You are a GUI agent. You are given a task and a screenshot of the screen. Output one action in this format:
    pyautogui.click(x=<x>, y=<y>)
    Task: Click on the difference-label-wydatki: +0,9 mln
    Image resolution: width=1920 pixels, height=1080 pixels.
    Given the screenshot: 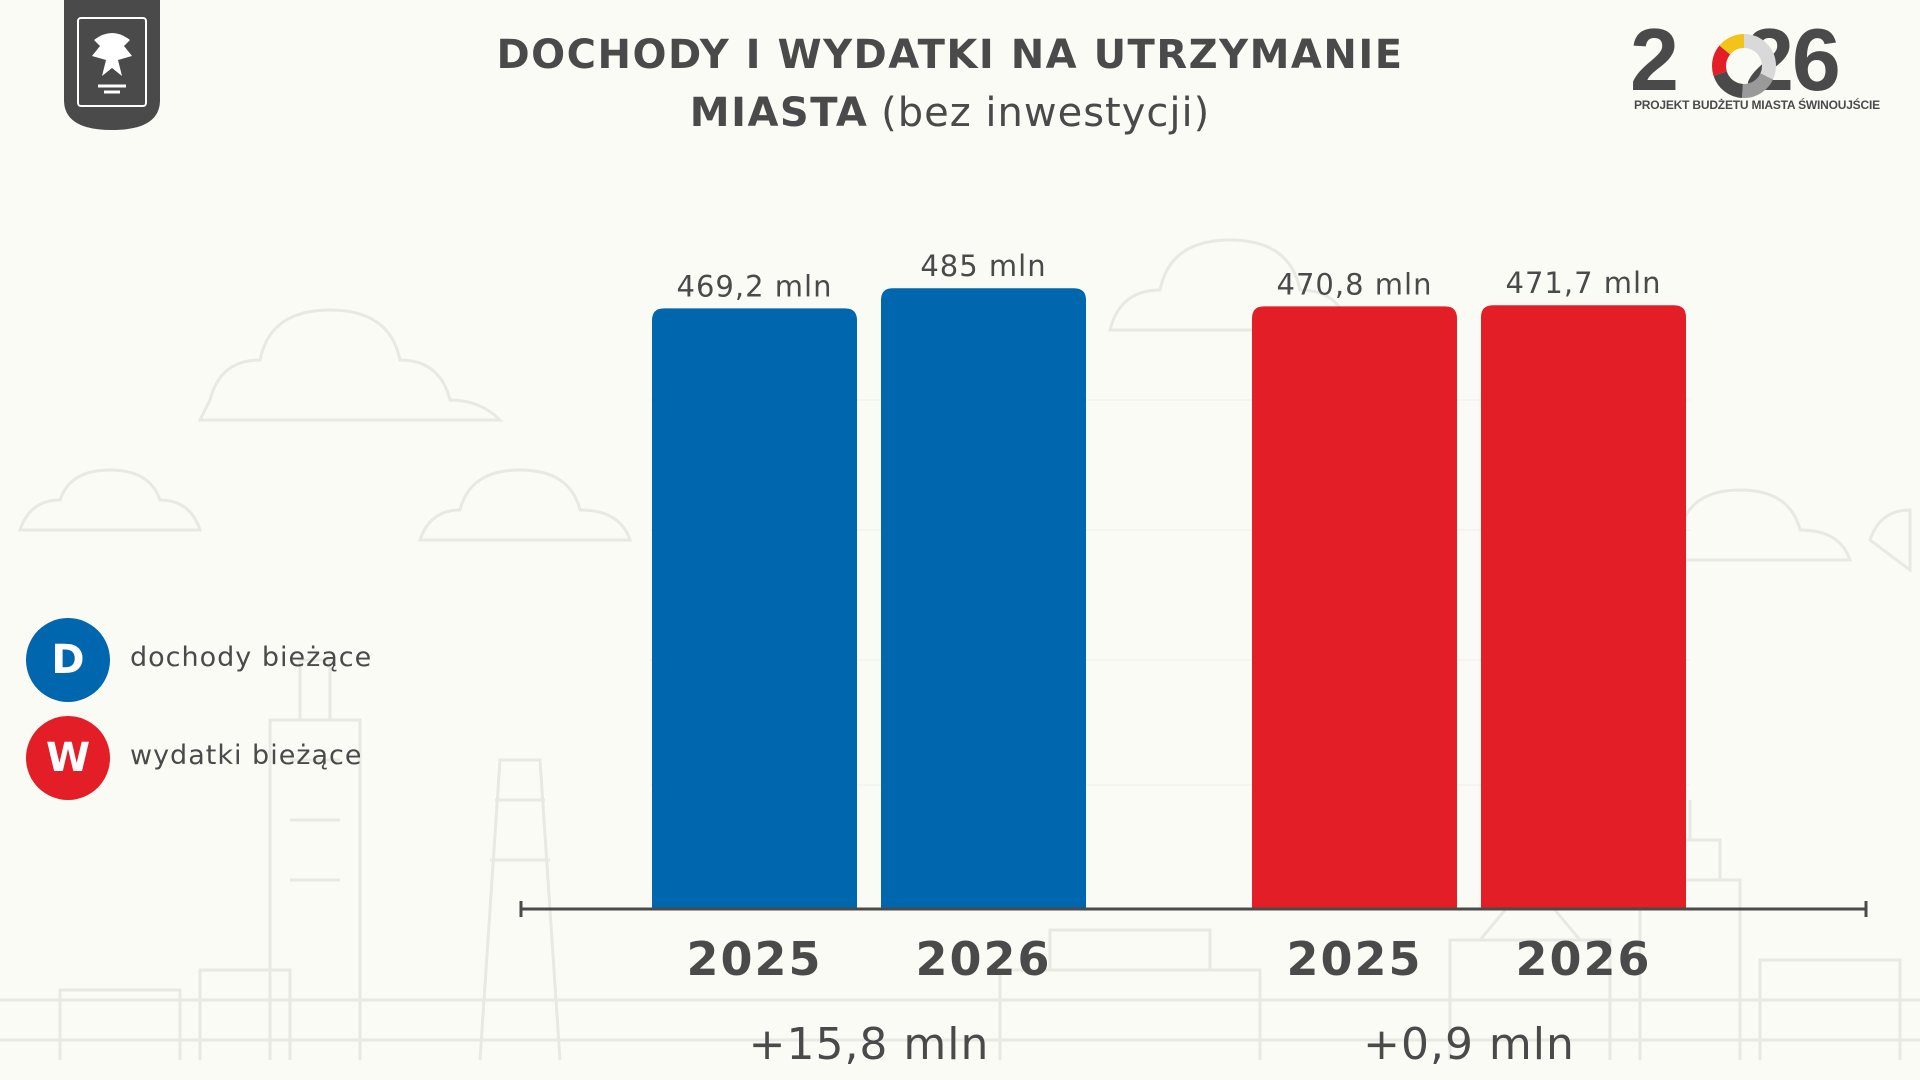 What is the action you would take?
    pyautogui.click(x=1469, y=1044)
    